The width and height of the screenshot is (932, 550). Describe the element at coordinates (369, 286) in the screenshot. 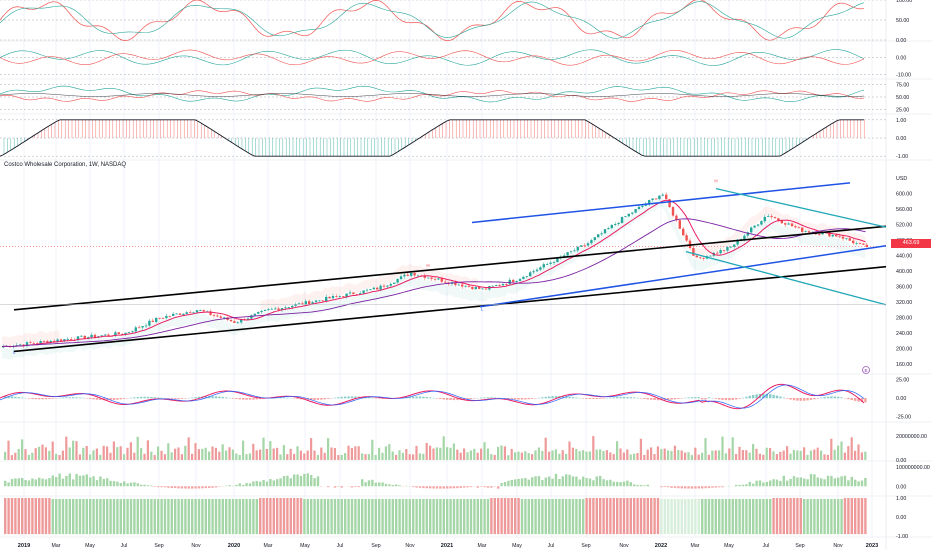

I see `price-cloud-red` at that location.